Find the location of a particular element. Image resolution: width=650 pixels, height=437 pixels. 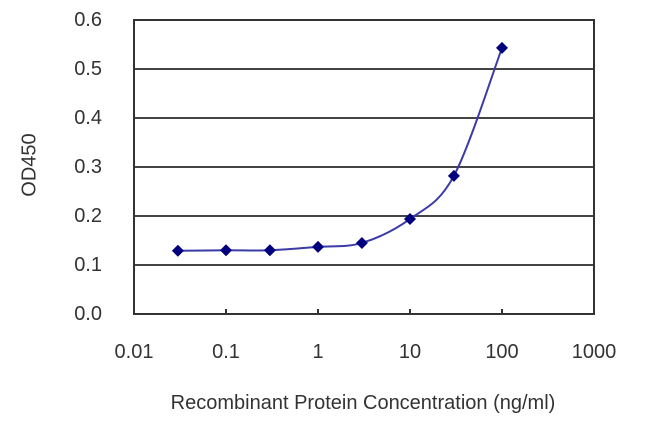

y-tick-label: 0.4 is located at coordinates (88, 118).